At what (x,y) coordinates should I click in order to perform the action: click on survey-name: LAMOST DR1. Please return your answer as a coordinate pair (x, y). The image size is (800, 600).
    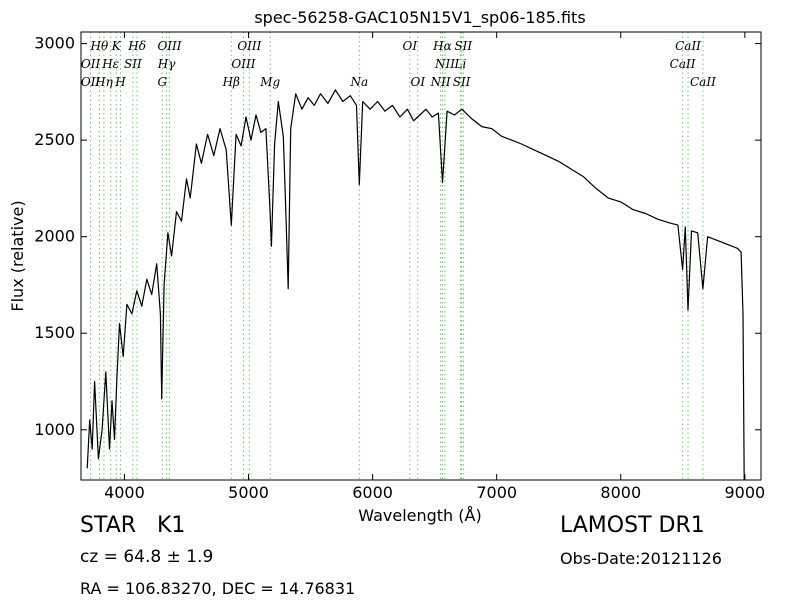
    Looking at the image, I should click on (632, 525).